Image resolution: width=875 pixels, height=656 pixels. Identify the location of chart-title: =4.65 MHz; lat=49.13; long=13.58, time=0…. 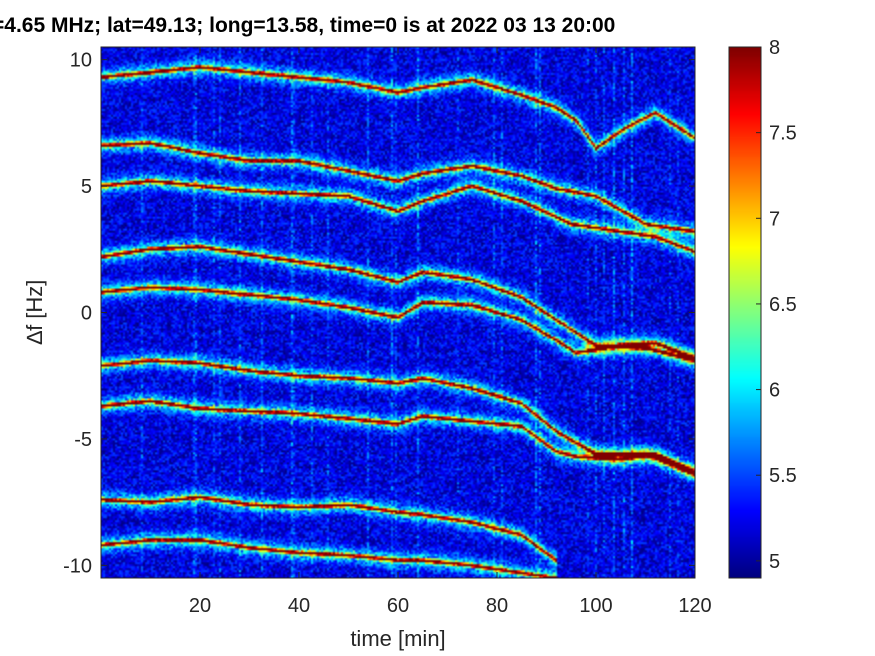
(308, 25).